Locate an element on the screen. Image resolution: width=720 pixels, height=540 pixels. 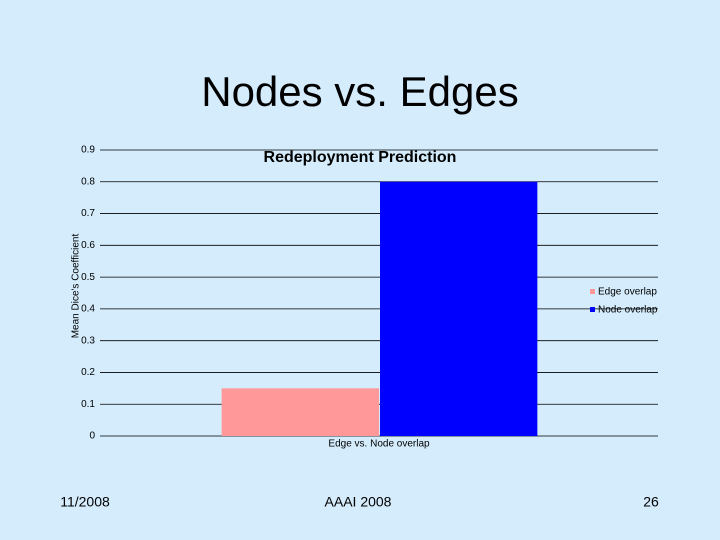
y-tick-label: 0.1 is located at coordinates (88, 404).